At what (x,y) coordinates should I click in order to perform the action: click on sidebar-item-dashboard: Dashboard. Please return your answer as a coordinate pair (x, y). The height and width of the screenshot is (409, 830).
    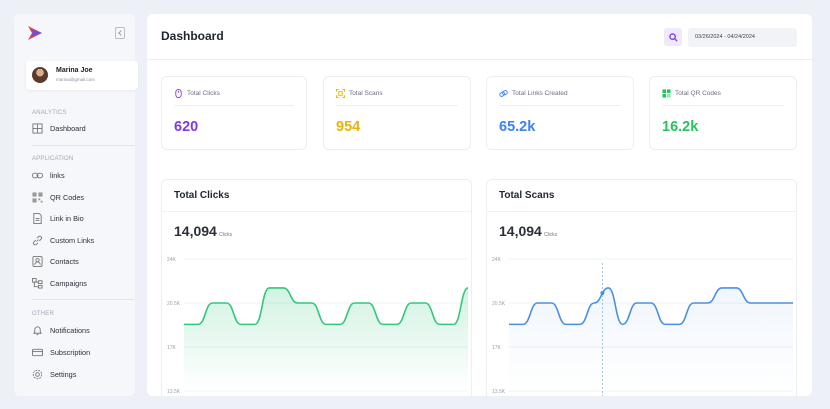
    Looking at the image, I should click on (59, 128).